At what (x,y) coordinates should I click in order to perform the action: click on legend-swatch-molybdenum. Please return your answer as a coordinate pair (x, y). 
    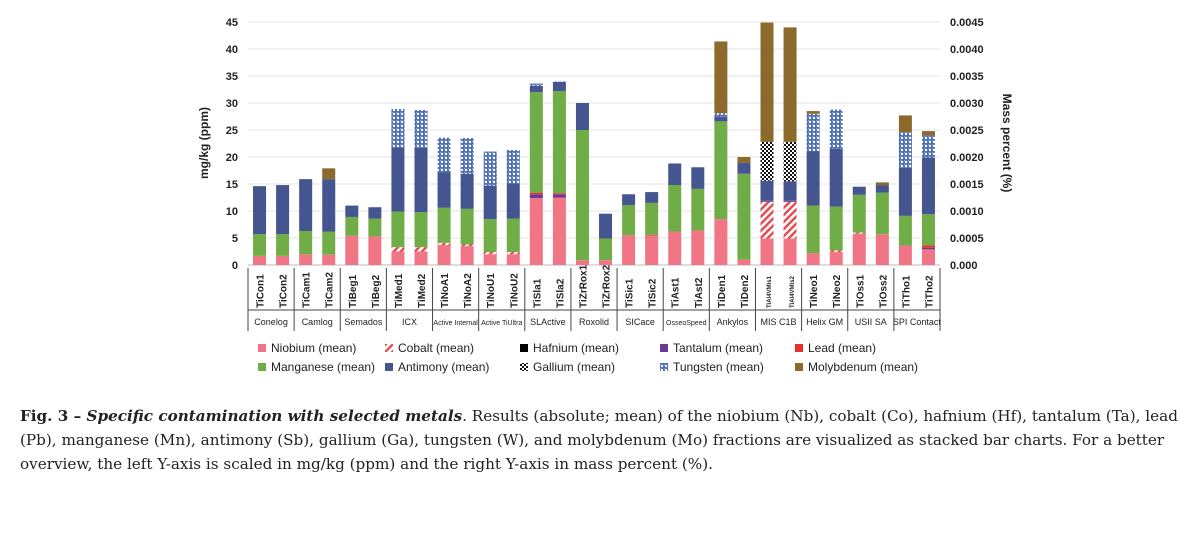
    Looking at the image, I should click on (799, 367).